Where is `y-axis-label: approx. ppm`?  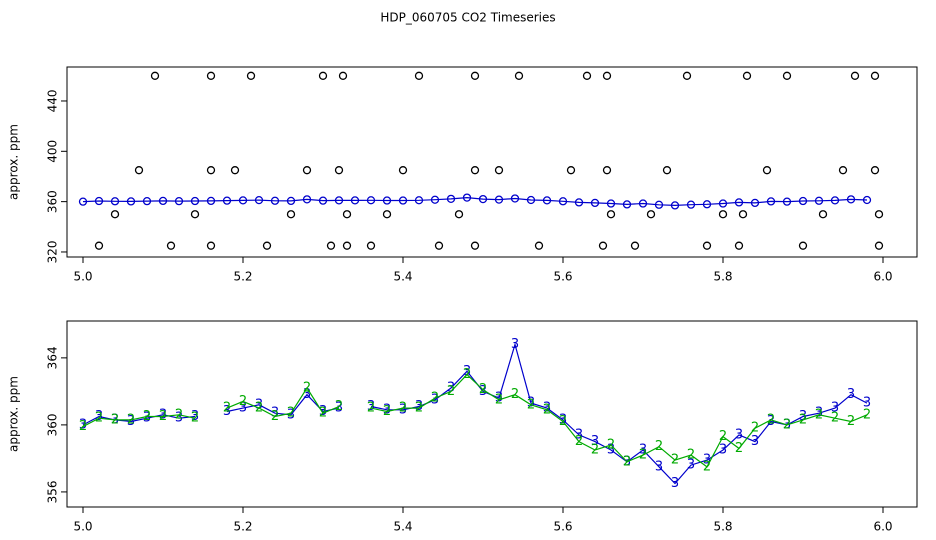
y-axis-label: approx. ppm is located at coordinates (14, 414).